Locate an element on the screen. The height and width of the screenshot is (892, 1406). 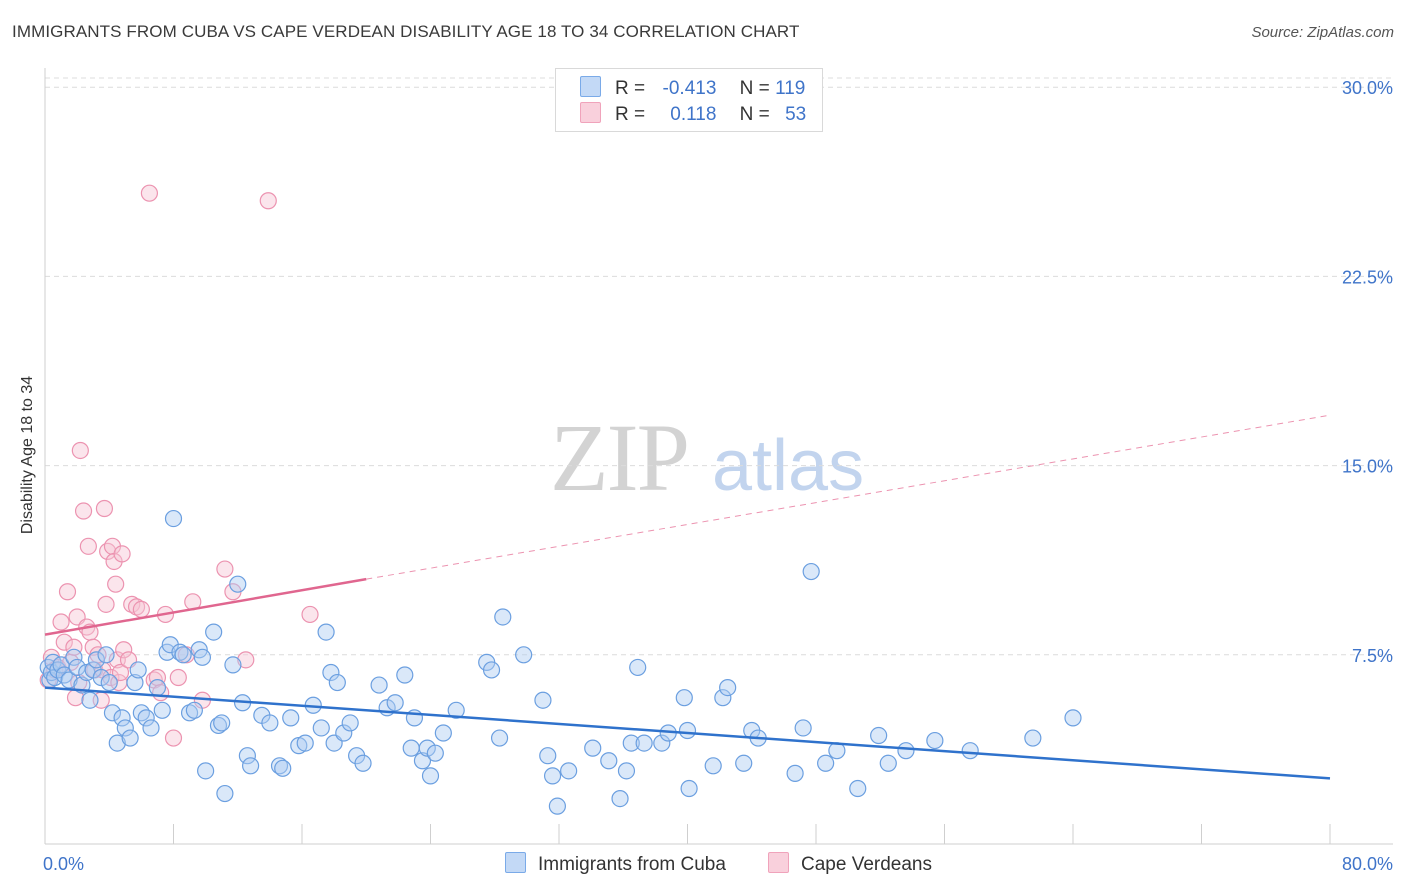
n-value-cuba: 119 is located at coordinates (790, 88).